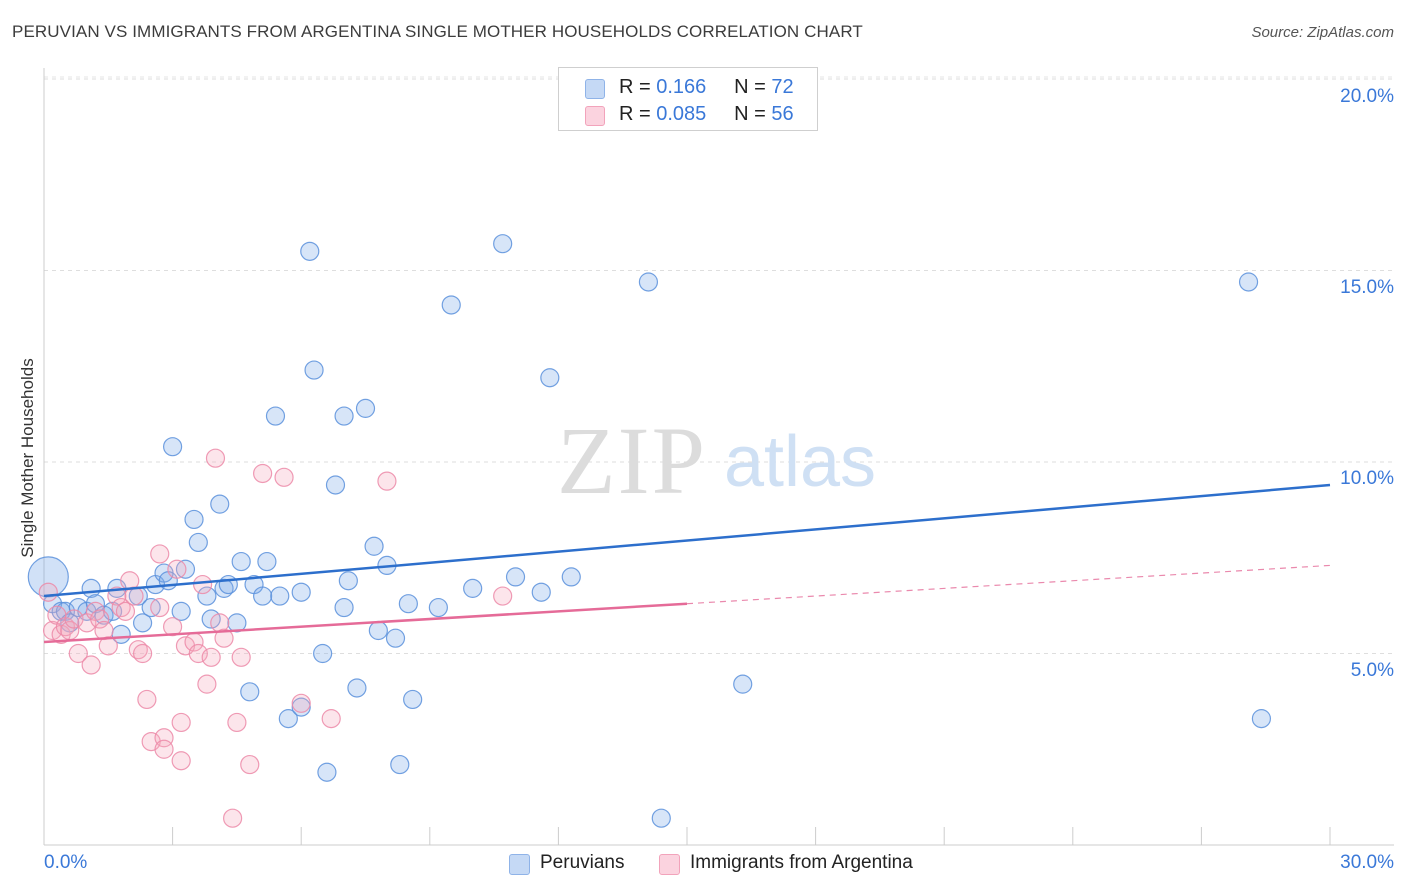  I want to click on legend-swatch-peruvians, so click(595, 89).